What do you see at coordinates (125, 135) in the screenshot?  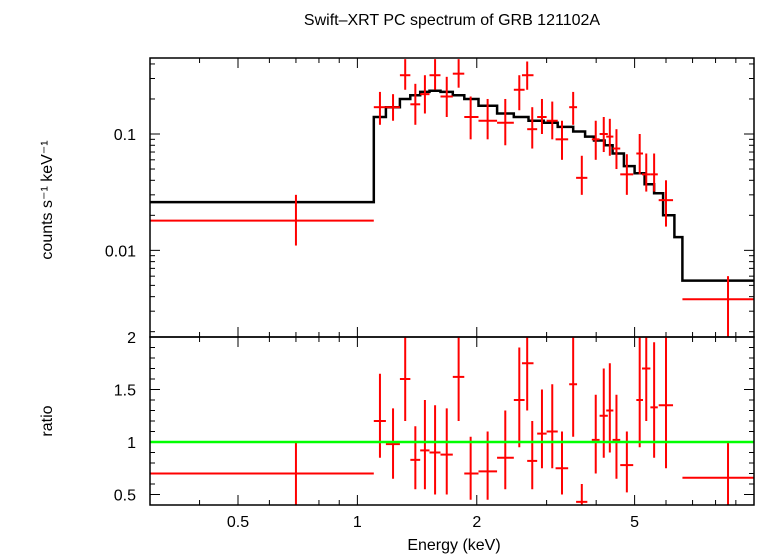 I see `upper-y-tick-label: 0.1` at bounding box center [125, 135].